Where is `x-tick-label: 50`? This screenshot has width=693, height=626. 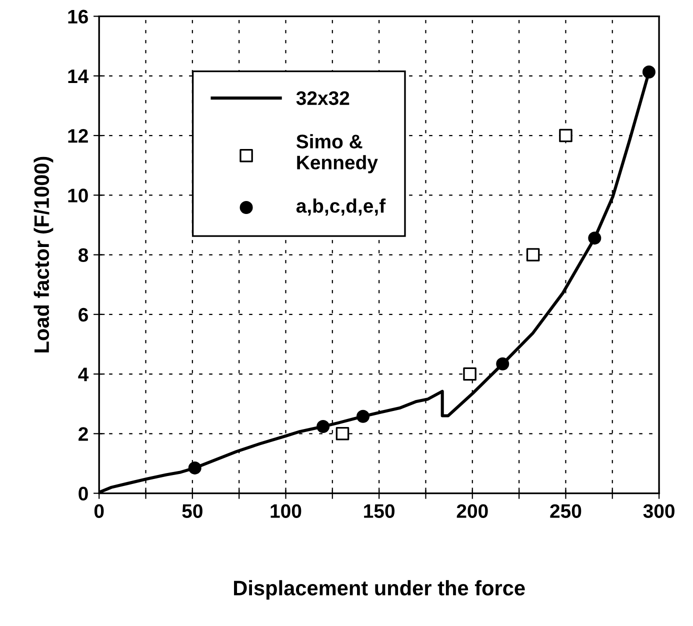 x-tick-label: 50 is located at coordinates (192, 511).